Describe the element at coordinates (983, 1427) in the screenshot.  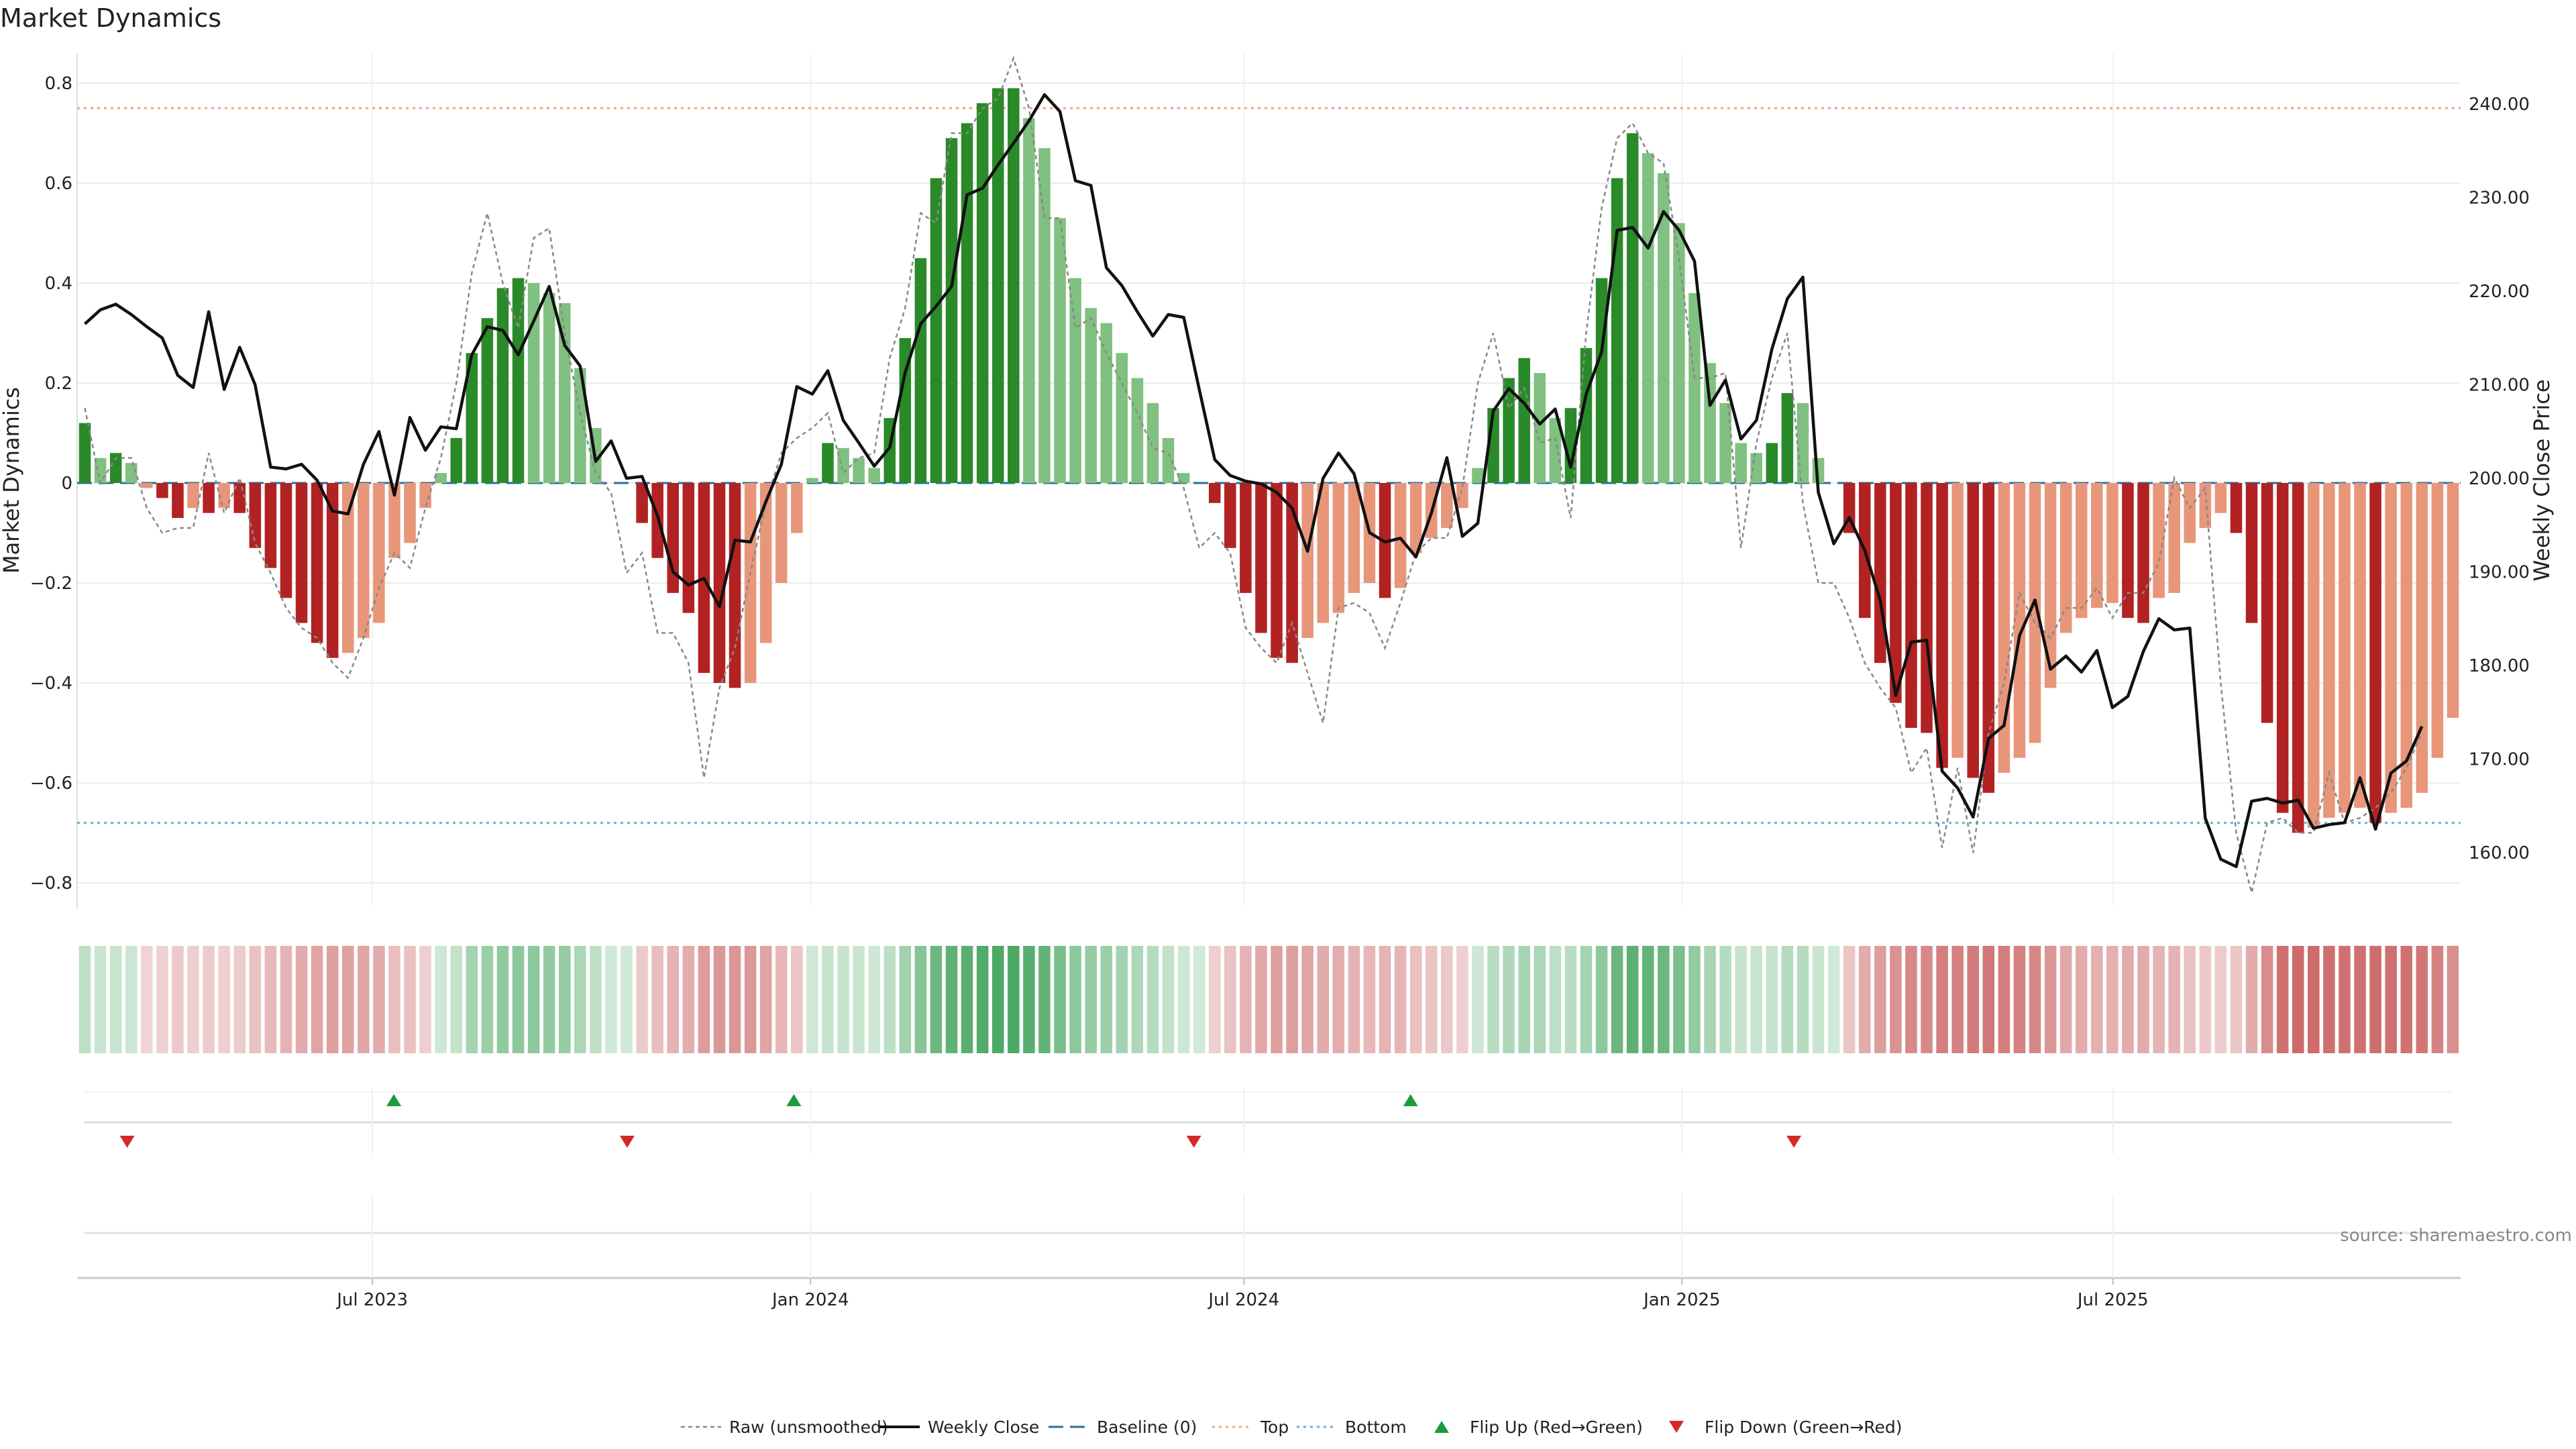
I see `legend-label: Weekly Close` at that location.